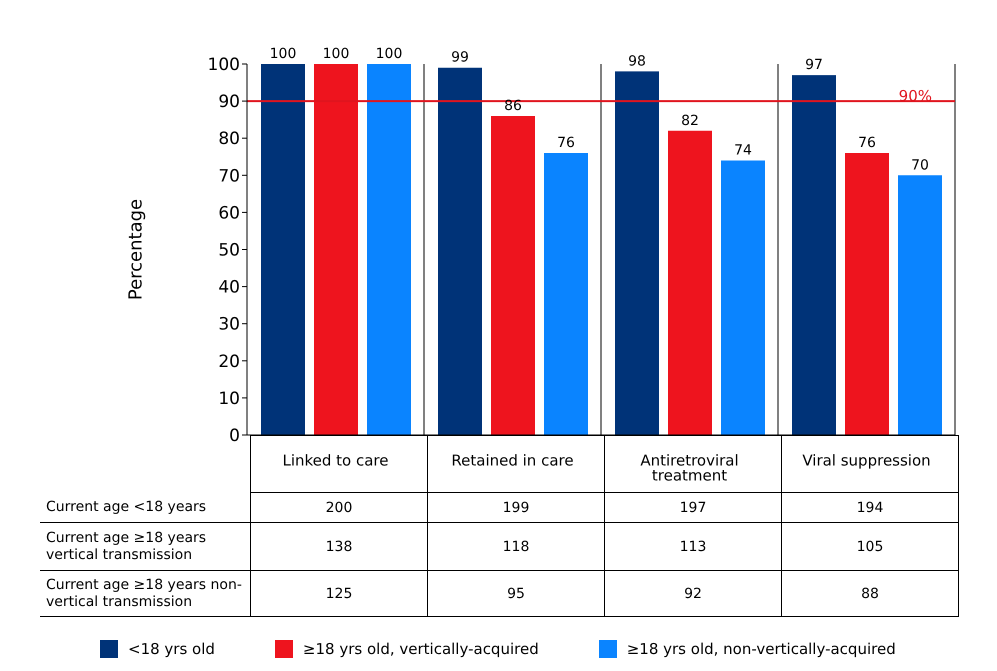 This screenshot has height=671, width=997. I want to click on text: 125, so click(339, 594).